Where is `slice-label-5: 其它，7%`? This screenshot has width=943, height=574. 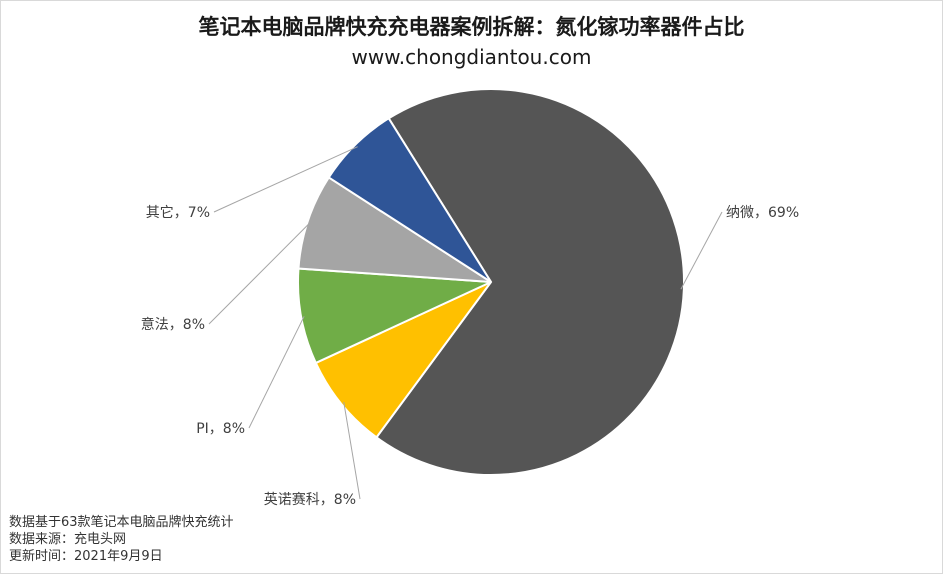
slice-label-5: 其它，7% is located at coordinates (178, 212).